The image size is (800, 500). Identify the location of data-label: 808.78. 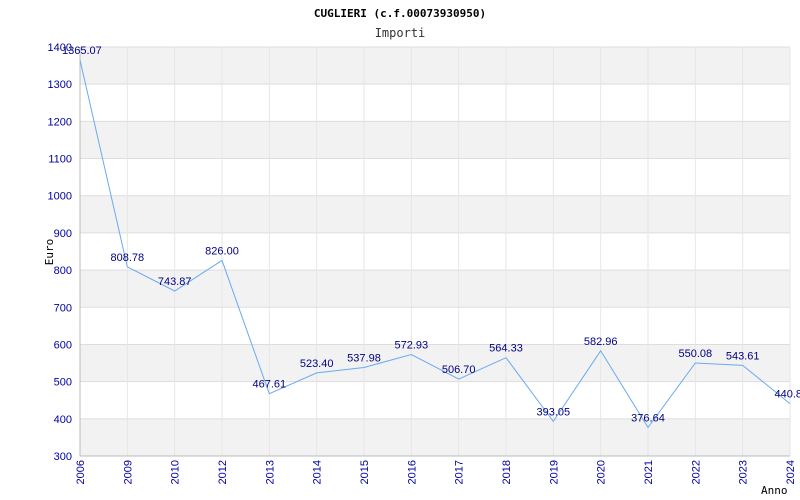
(128, 258).